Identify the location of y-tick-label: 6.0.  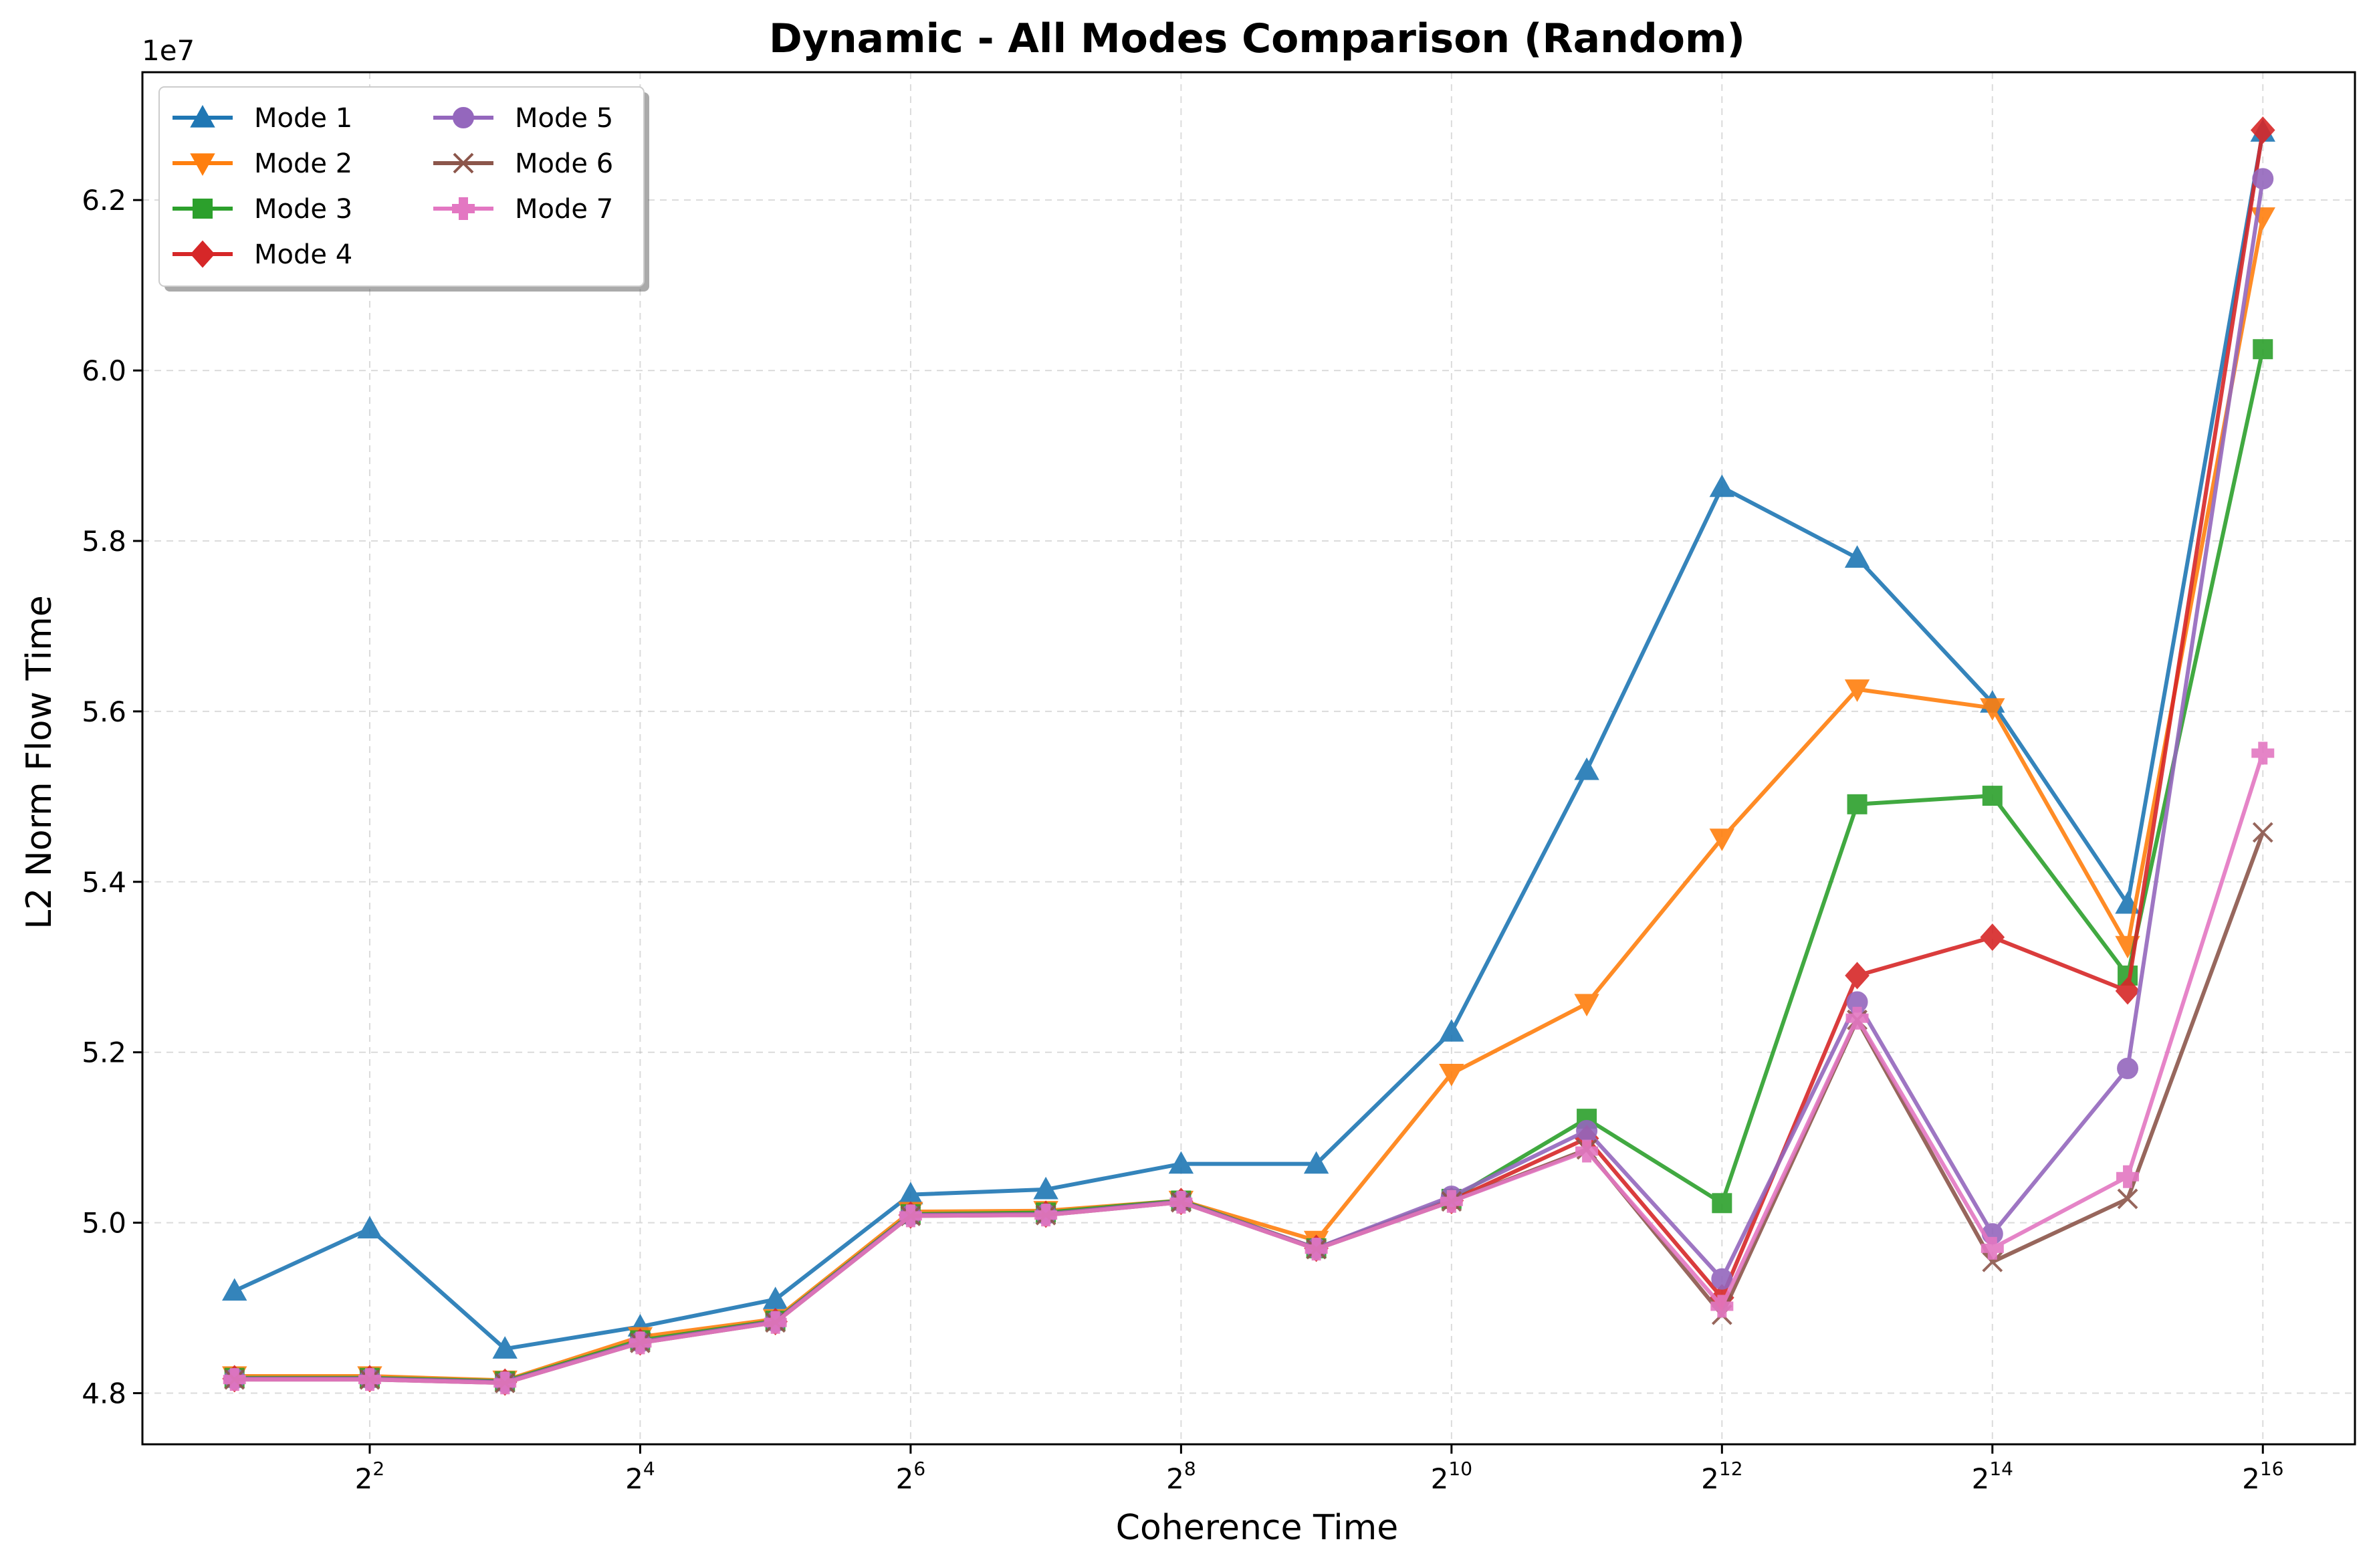
(104, 370).